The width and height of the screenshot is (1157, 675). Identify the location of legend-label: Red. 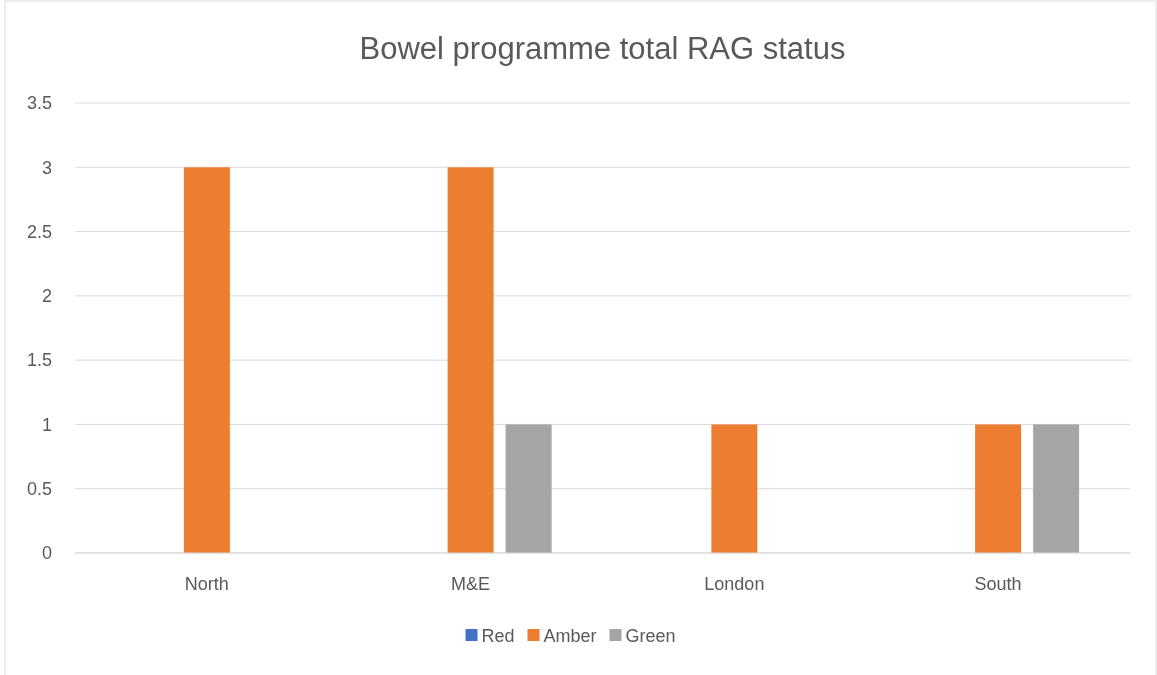
(498, 636).